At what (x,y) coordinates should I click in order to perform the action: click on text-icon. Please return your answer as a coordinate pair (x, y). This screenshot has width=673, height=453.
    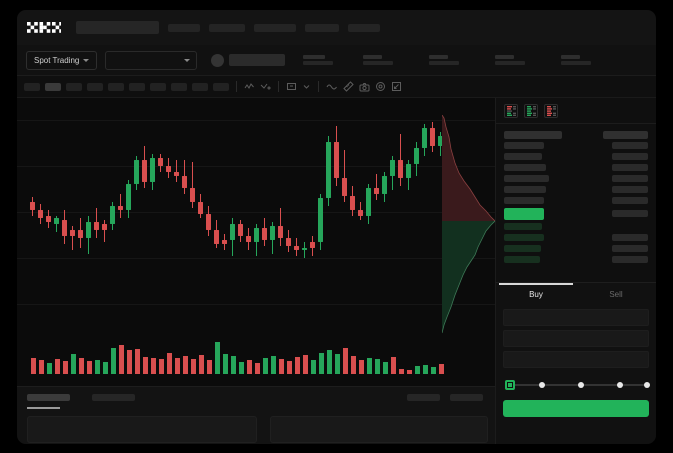
    Looking at the image, I should click on (291, 86).